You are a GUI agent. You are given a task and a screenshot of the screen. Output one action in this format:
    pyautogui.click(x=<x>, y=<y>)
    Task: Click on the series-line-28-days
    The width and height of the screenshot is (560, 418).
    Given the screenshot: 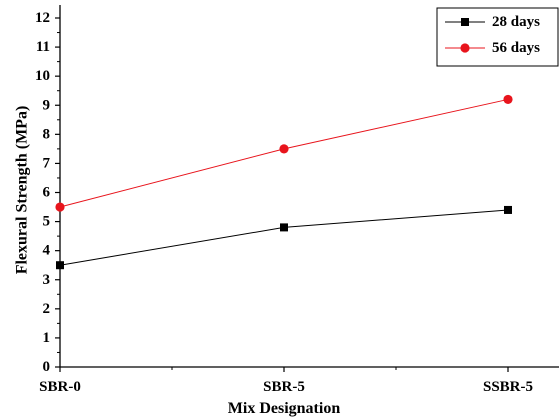 What is the action you would take?
    pyautogui.click(x=284, y=237)
    